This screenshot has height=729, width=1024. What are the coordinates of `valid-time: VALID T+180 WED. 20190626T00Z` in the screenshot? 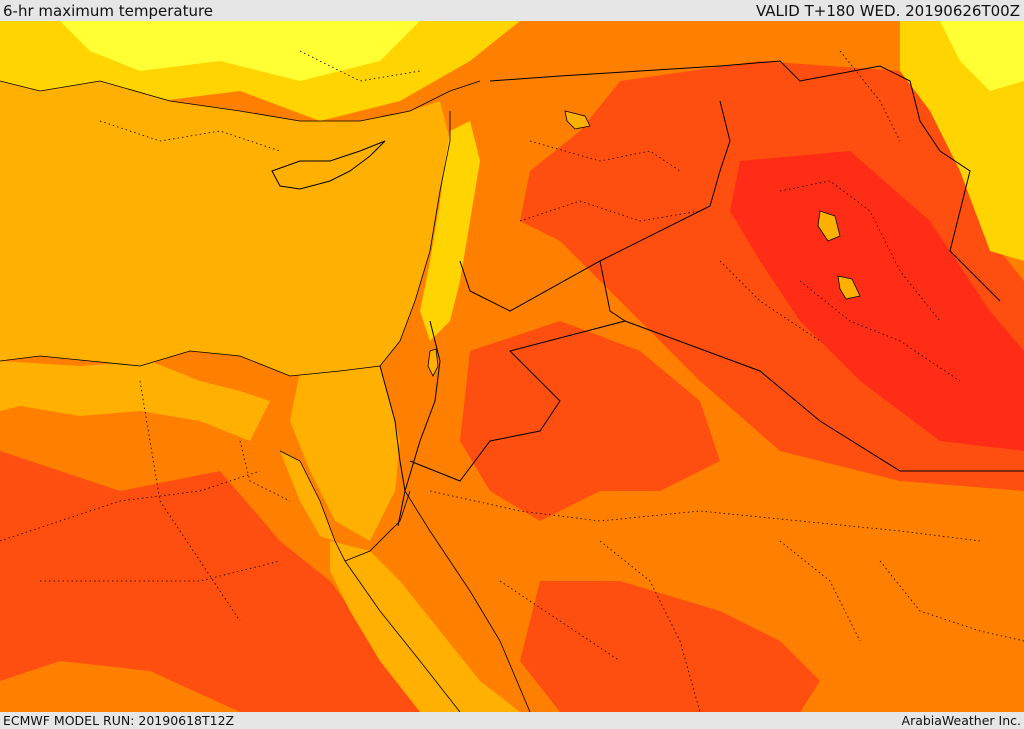 It's located at (887, 10).